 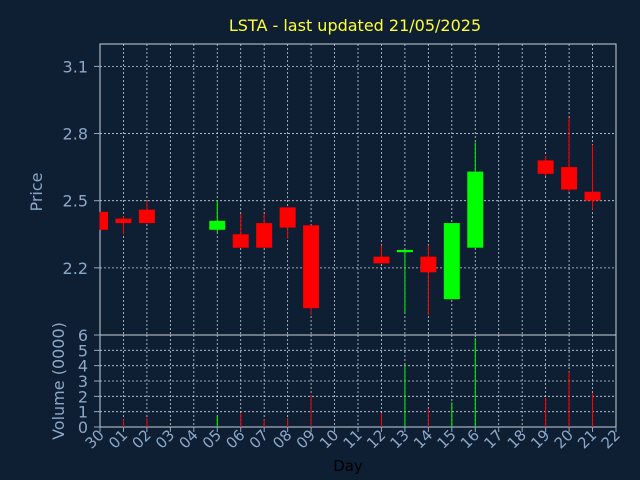 I want to click on price-tick-label: 3.1, so click(x=75, y=66).